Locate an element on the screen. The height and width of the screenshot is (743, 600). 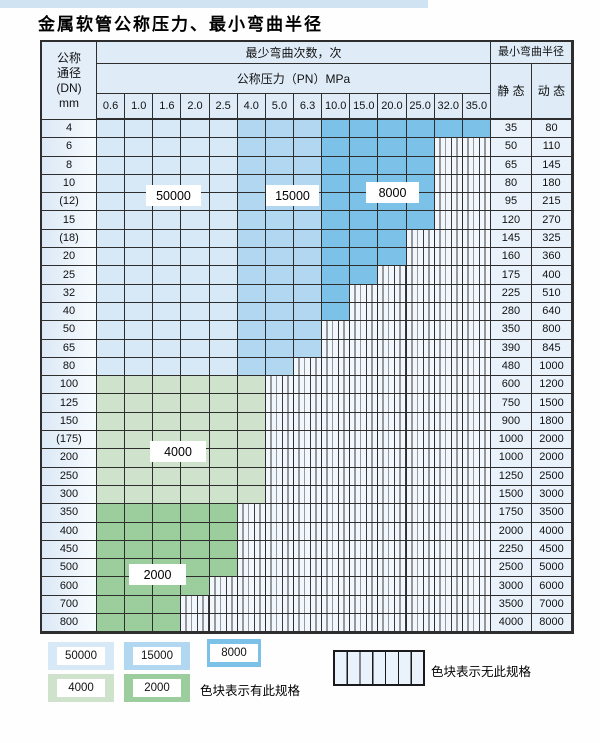
dn-cell: 20 is located at coordinates (69, 257).